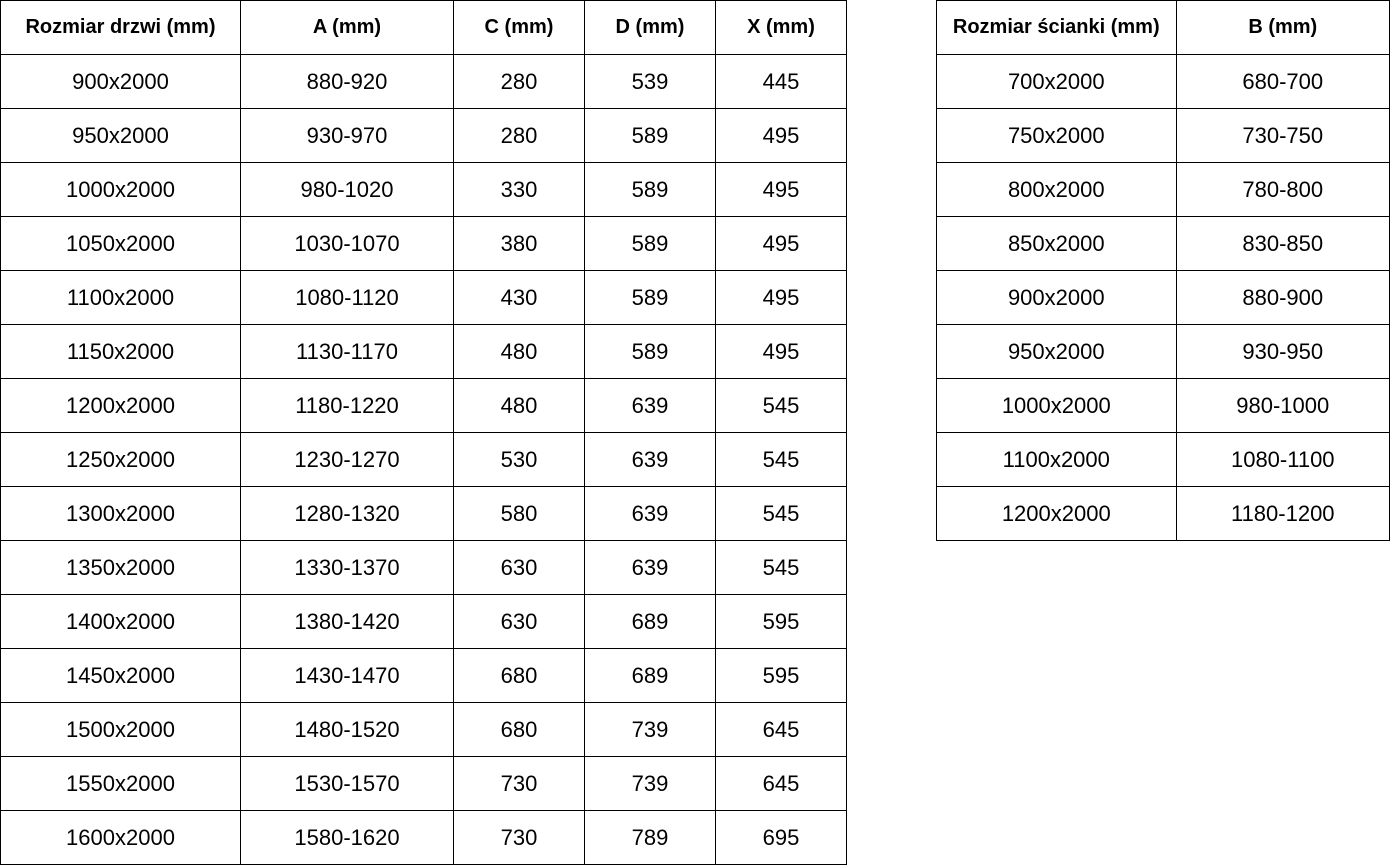 Image resolution: width=1390 pixels, height=865 pixels. I want to click on table-cell: 680-700, so click(1282, 81).